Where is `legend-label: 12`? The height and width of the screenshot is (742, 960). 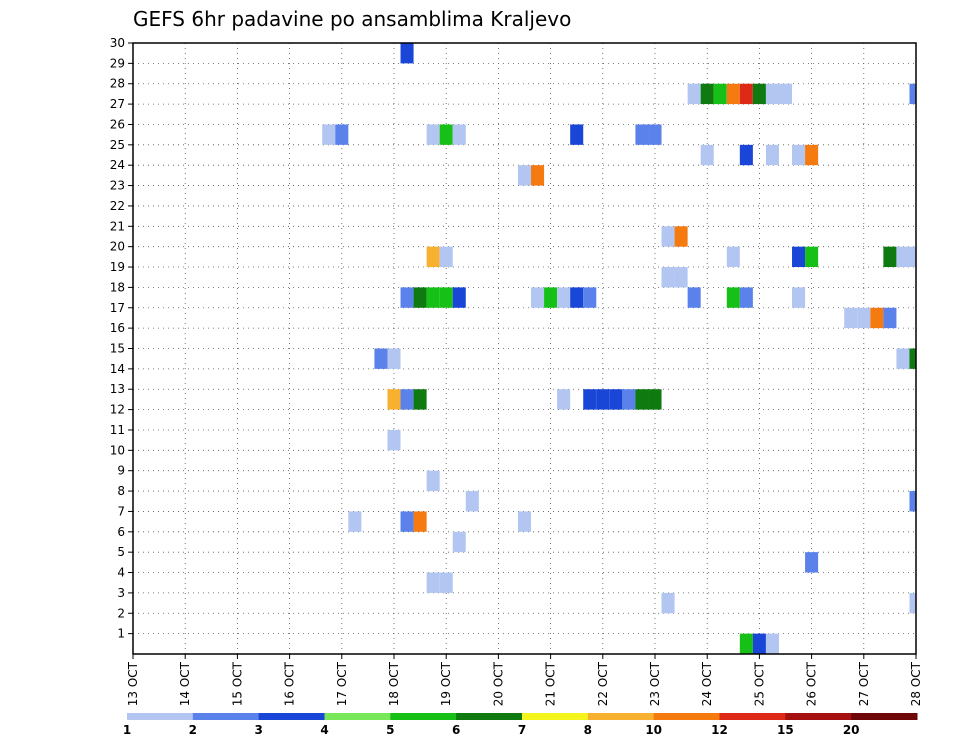
legend-label: 12 is located at coordinates (719, 730).